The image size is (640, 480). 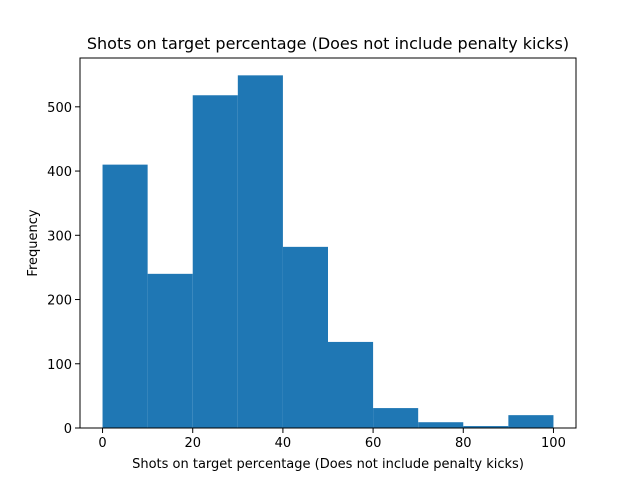 I want to click on y-axis-ticks: 0 100 200 300 400 500, so click(x=63, y=269).